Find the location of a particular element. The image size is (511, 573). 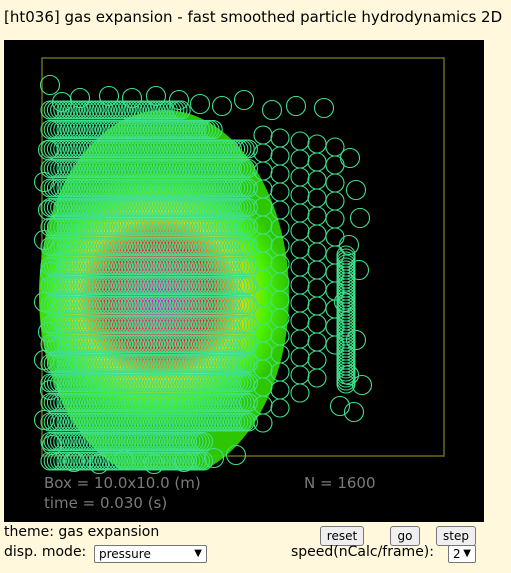

go-button: go is located at coordinates (405, 536).